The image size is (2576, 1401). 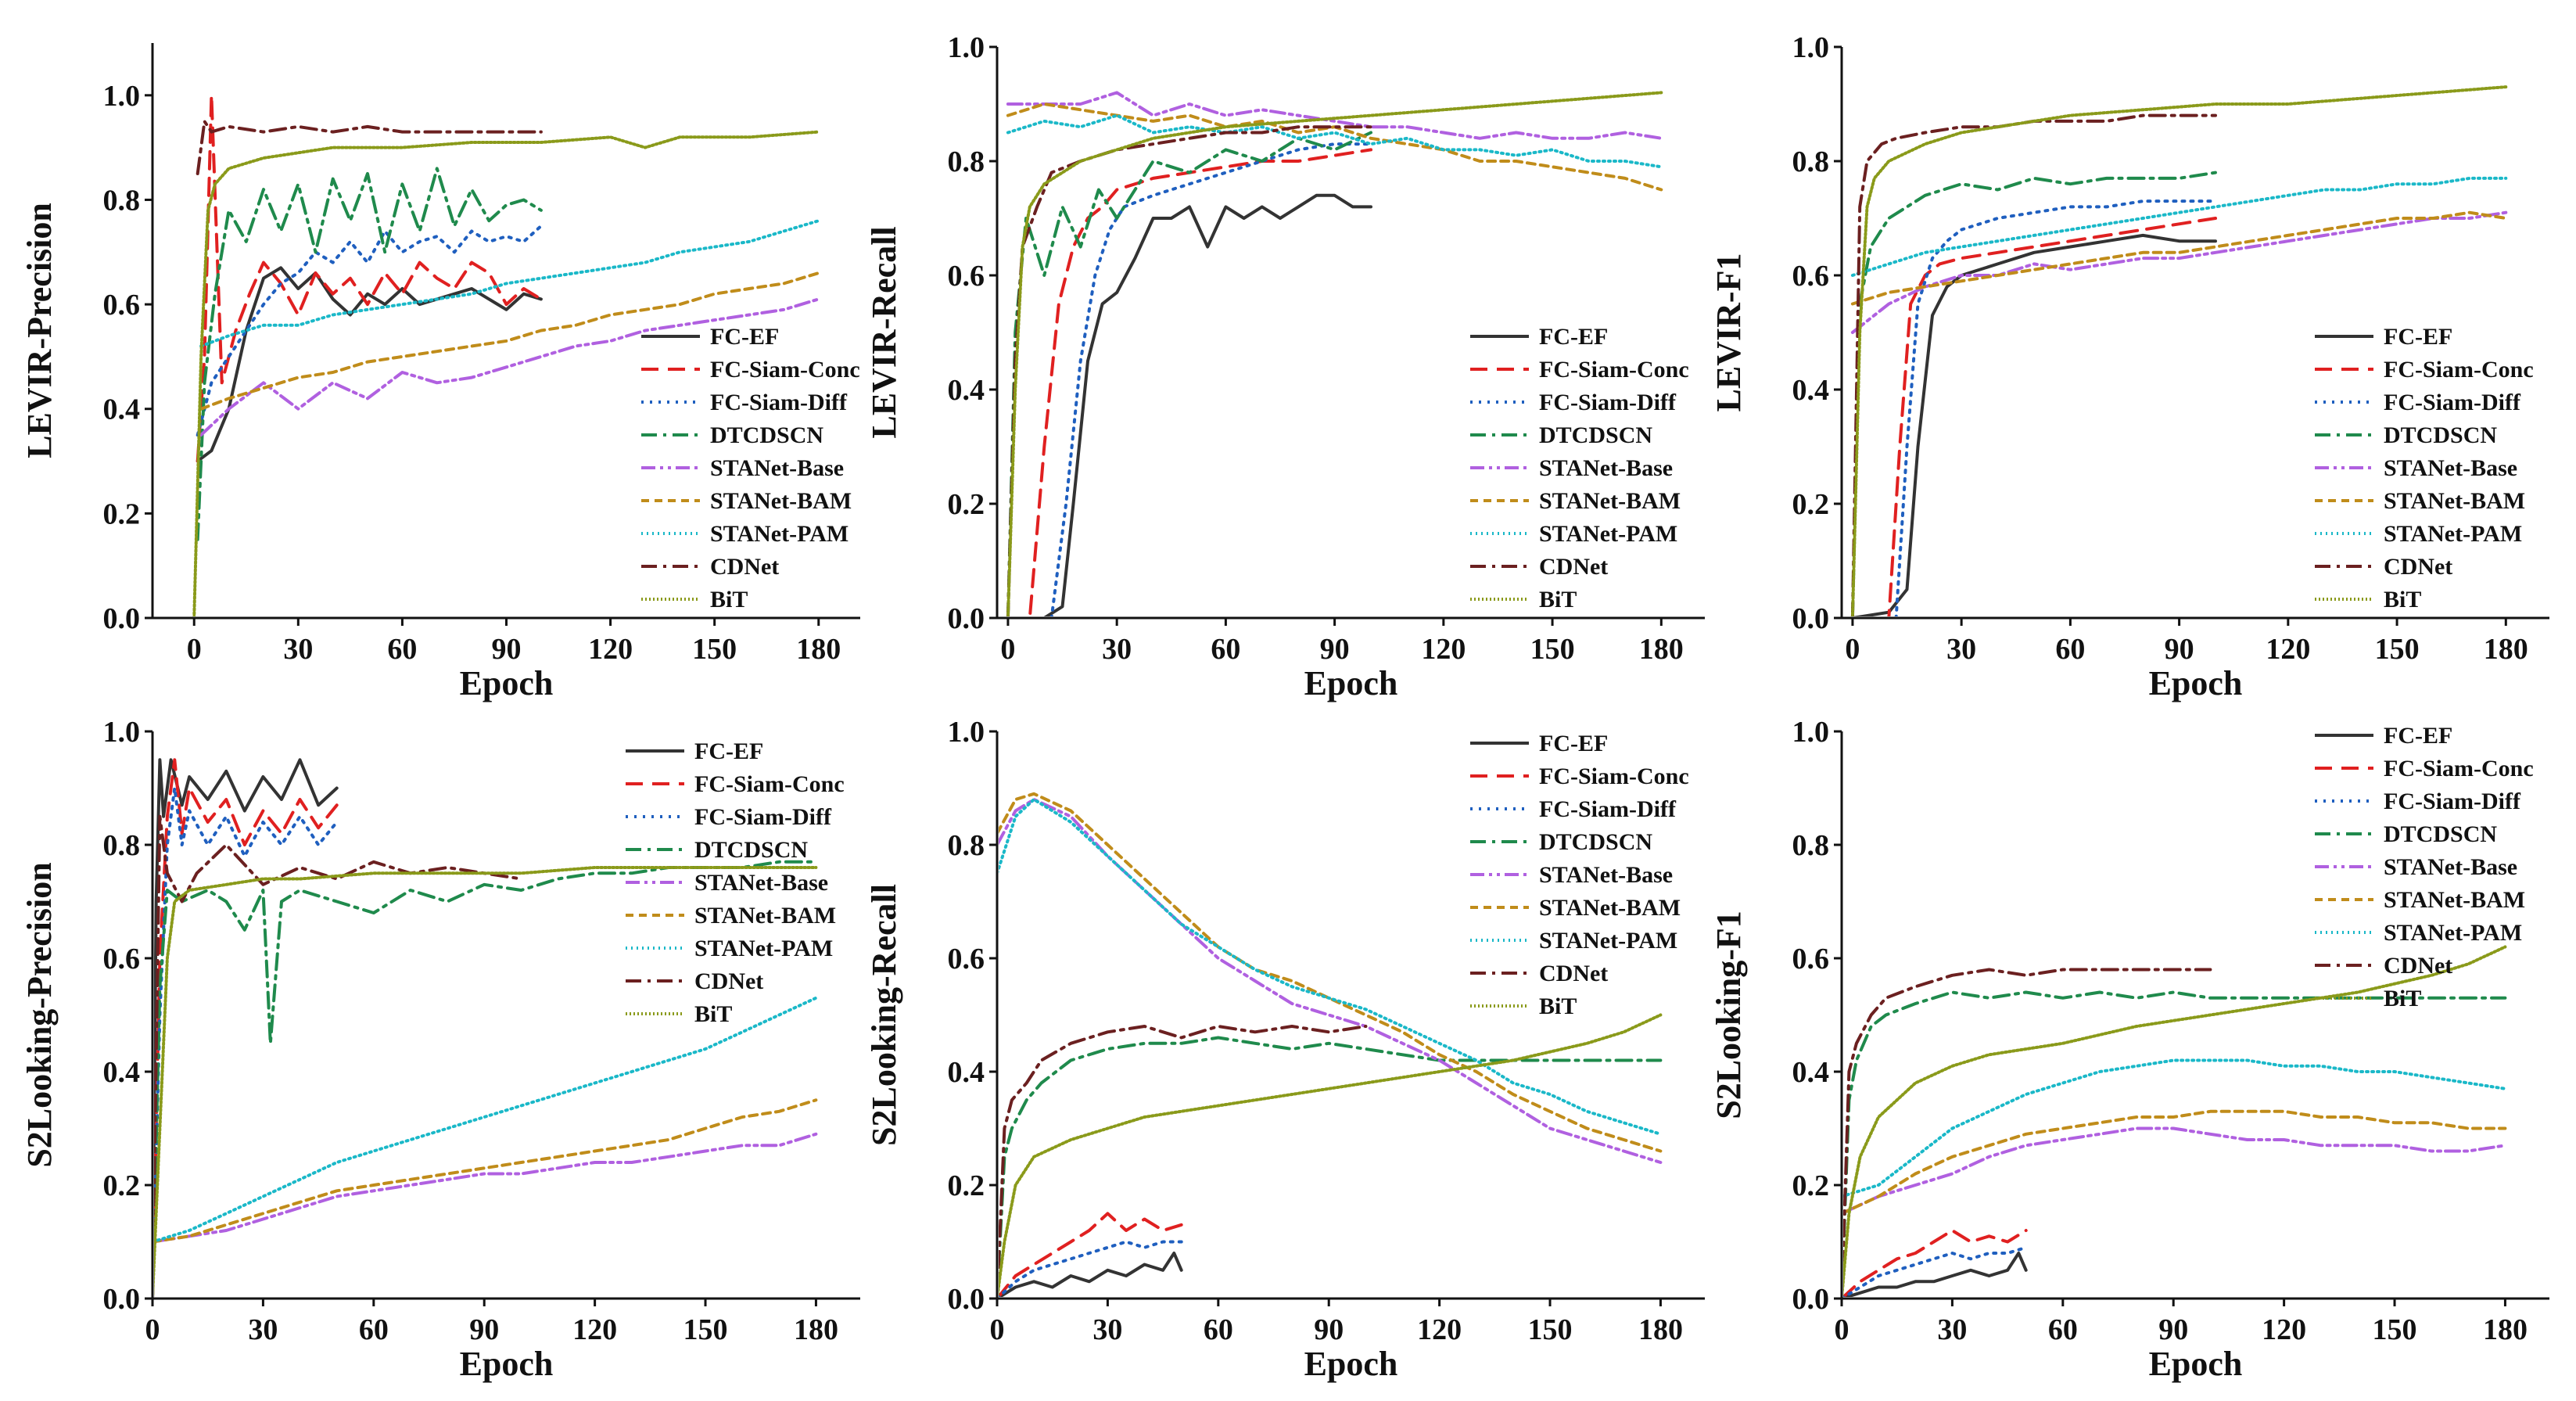 I want to click on y-axis-label: LEVIR-Precision, so click(x=39, y=331).